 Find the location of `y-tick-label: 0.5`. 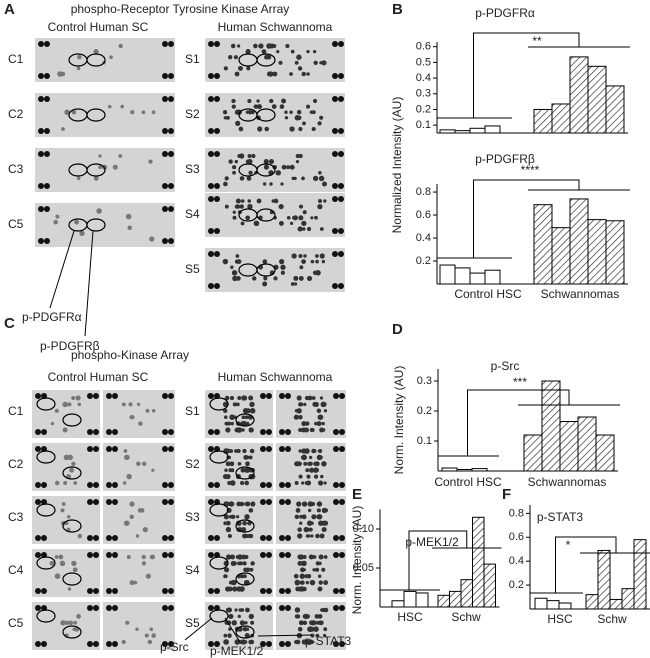

y-tick-label: 0.5 is located at coordinates (423, 62).